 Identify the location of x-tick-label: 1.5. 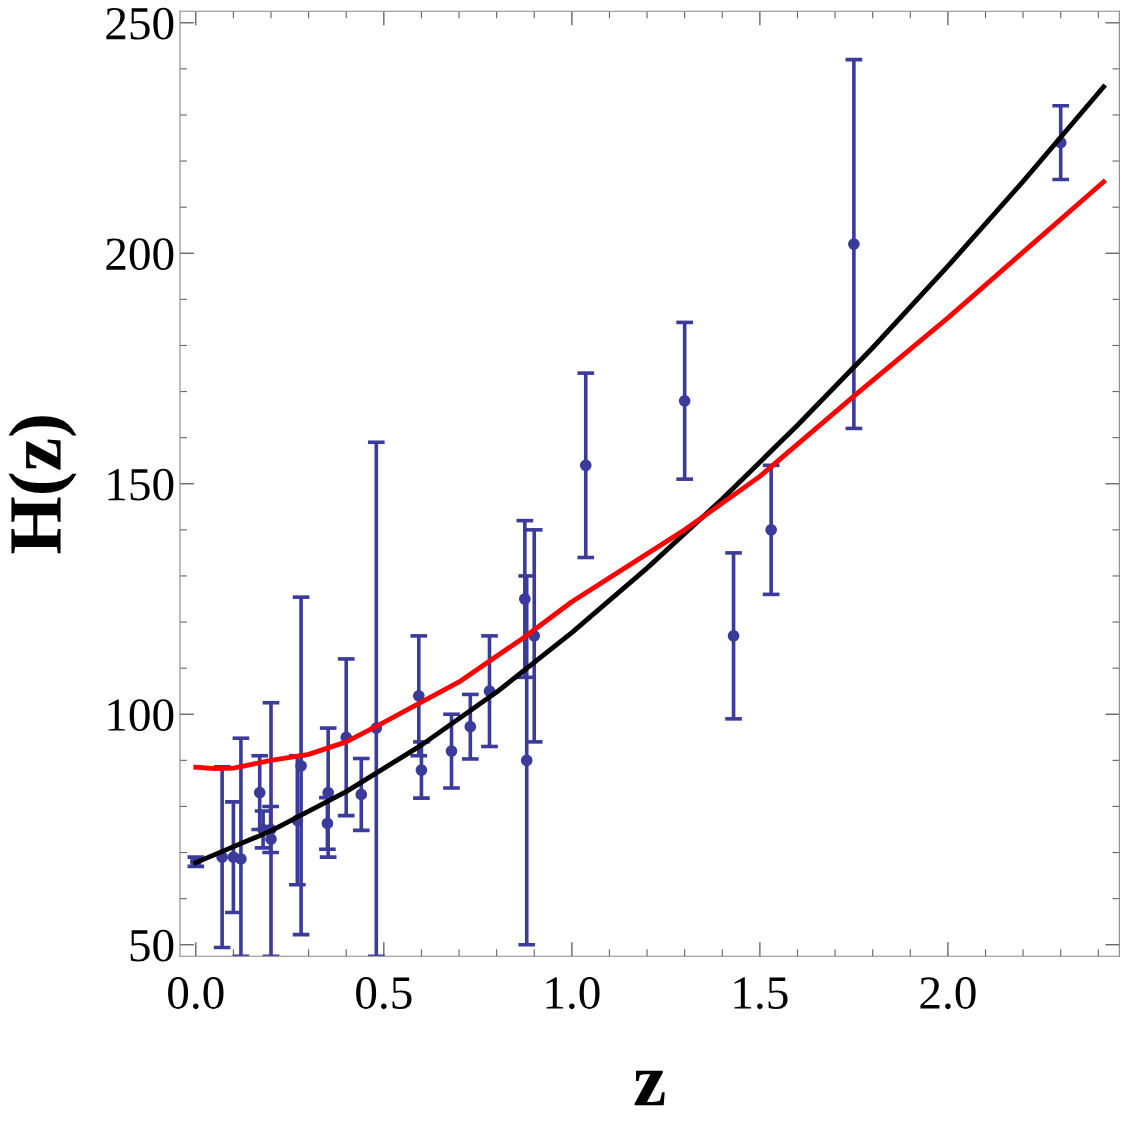
(761, 993).